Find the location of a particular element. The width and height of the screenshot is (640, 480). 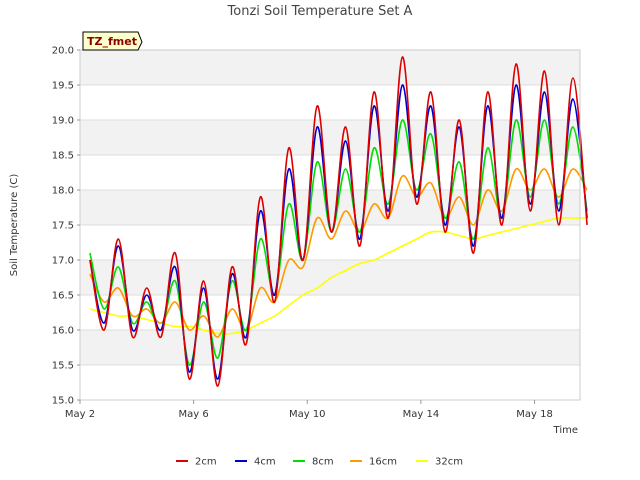

y-tick-label: 18.0 is located at coordinates (63, 191).